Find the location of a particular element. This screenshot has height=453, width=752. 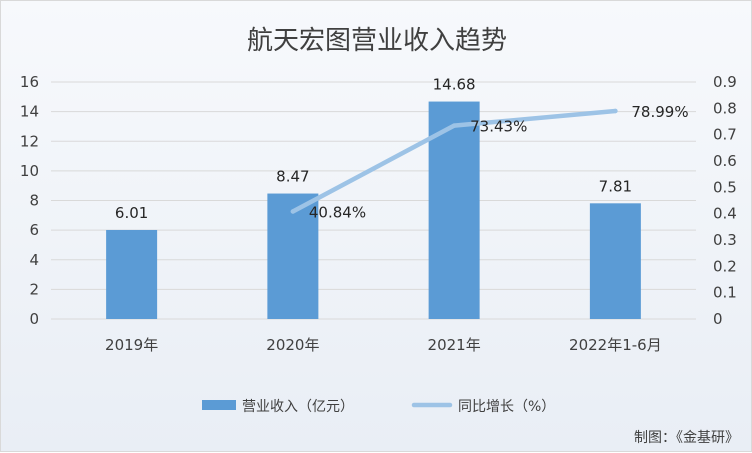

right-axis-tick-label: 0.8 is located at coordinates (725, 108).